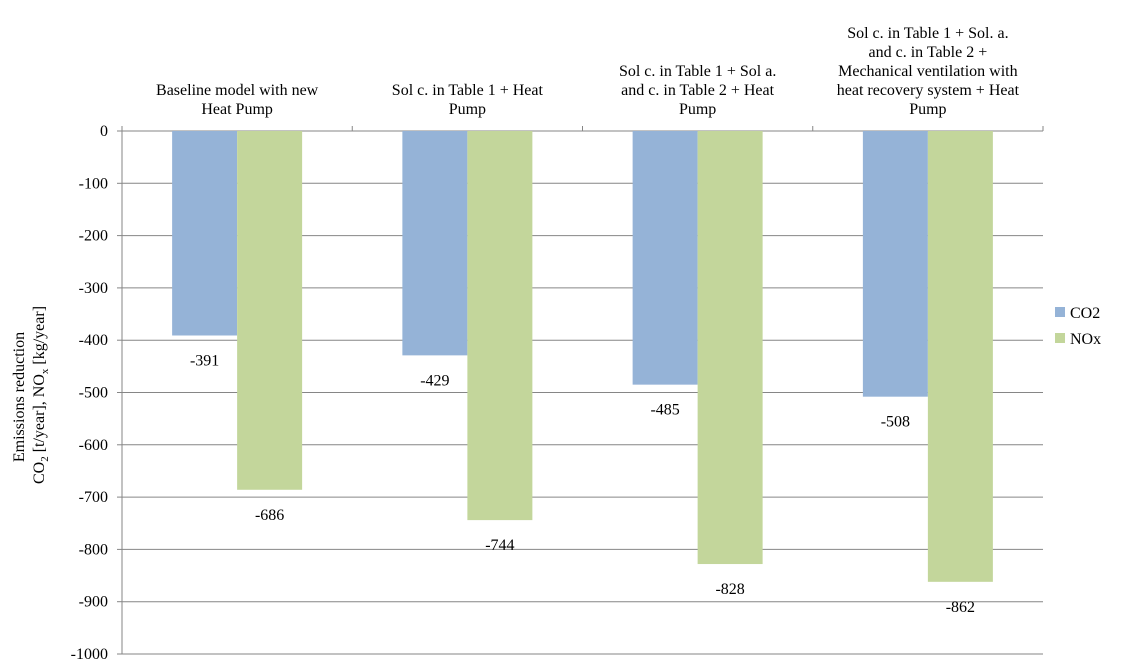 This screenshot has width=1147, height=664. What do you see at coordinates (93, 236) in the screenshot?
I see `y-tick-label: -200` at bounding box center [93, 236].